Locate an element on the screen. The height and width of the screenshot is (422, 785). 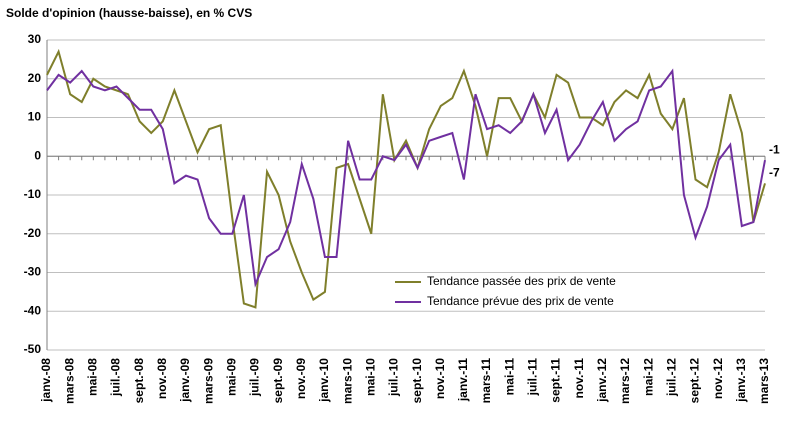
x-tick-label: nov.-09 is located at coordinates (301, 378).